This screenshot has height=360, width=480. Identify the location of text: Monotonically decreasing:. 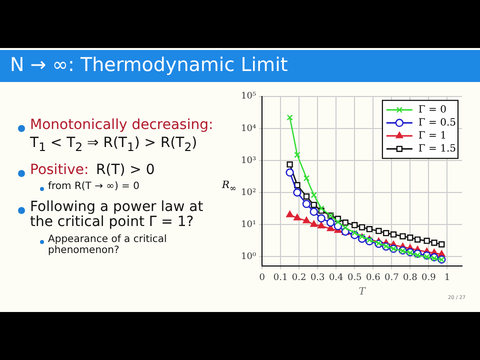
(122, 125).